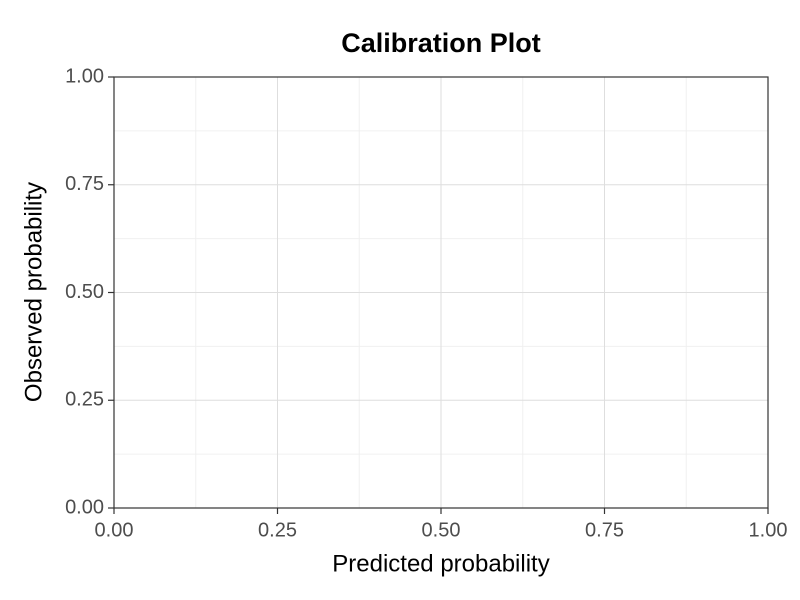 The height and width of the screenshot is (600, 800). What do you see at coordinates (441, 43) in the screenshot?
I see `chart-title: Calibration Plot` at bounding box center [441, 43].